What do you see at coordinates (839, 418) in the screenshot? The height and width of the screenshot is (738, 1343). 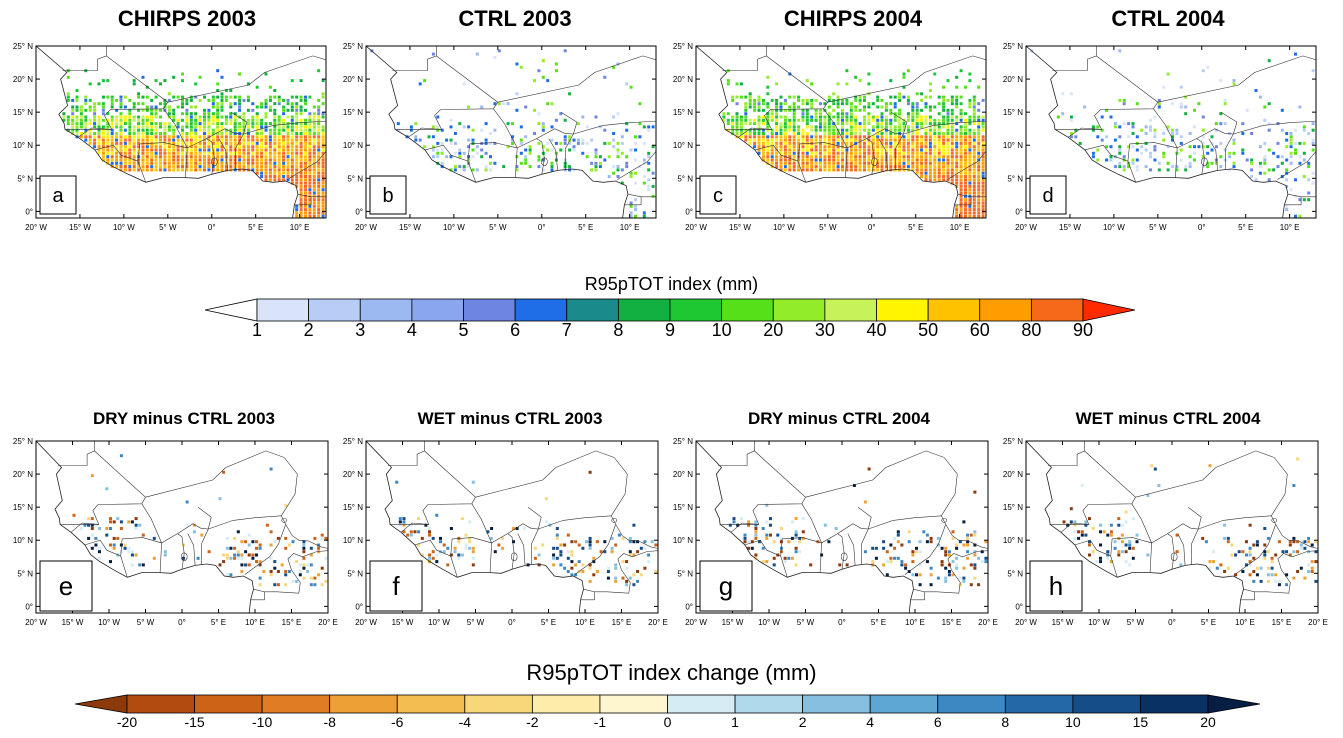 I see `panel-title-g: DRY minus CTRL 2004` at bounding box center [839, 418].